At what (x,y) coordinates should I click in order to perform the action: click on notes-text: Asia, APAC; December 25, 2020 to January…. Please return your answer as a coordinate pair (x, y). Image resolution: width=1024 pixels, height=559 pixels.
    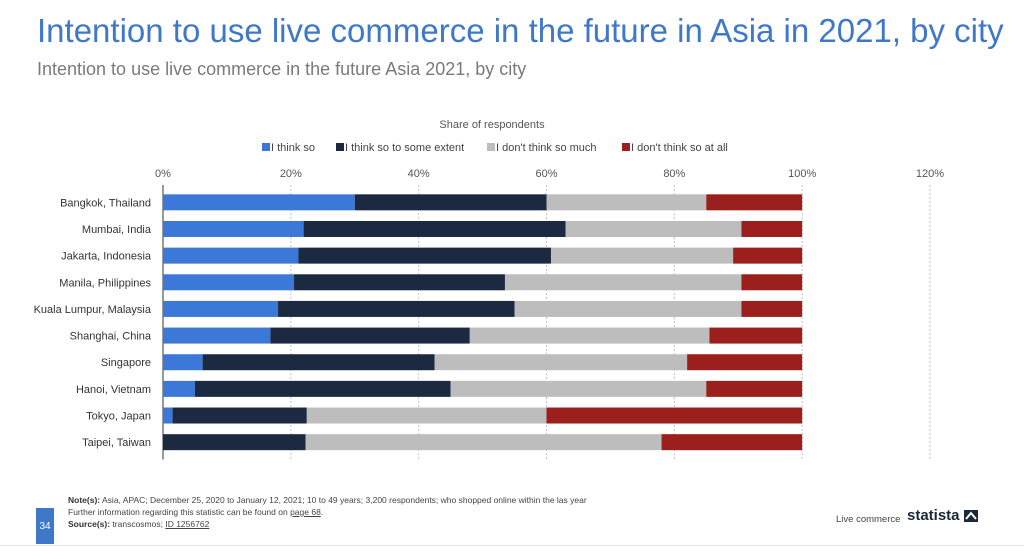
    Looking at the image, I should click on (344, 500).